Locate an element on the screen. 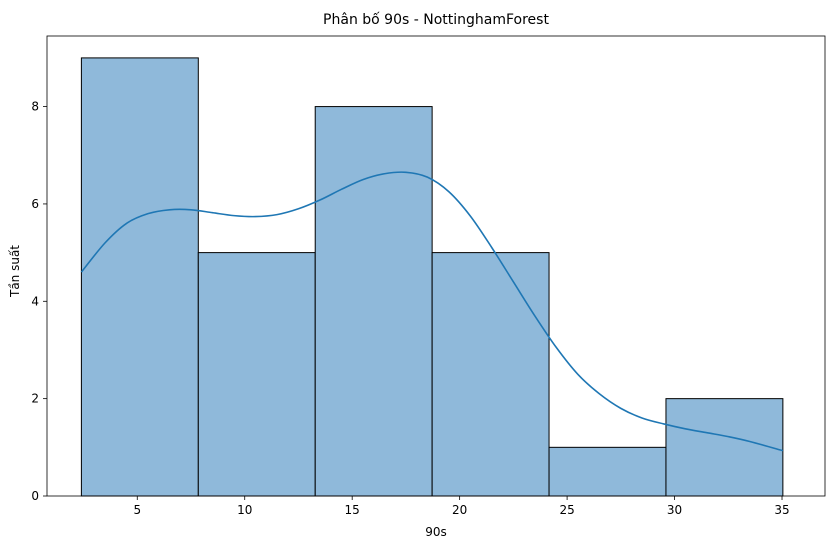  x-tick-label: 25 is located at coordinates (566, 510).